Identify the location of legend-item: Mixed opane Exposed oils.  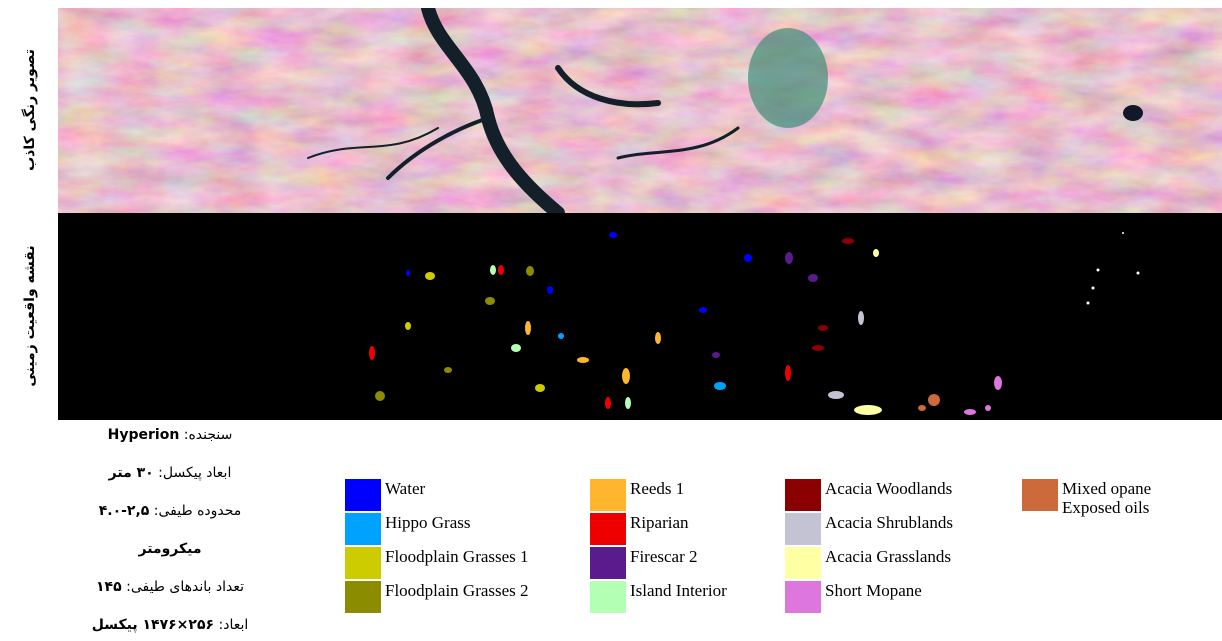
(1086, 498).